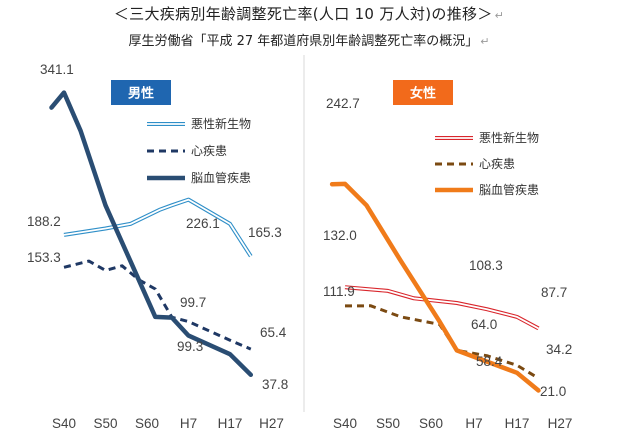 Image resolution: width=618 pixels, height=446 pixels. I want to click on data-label: 37.8, so click(275, 384).